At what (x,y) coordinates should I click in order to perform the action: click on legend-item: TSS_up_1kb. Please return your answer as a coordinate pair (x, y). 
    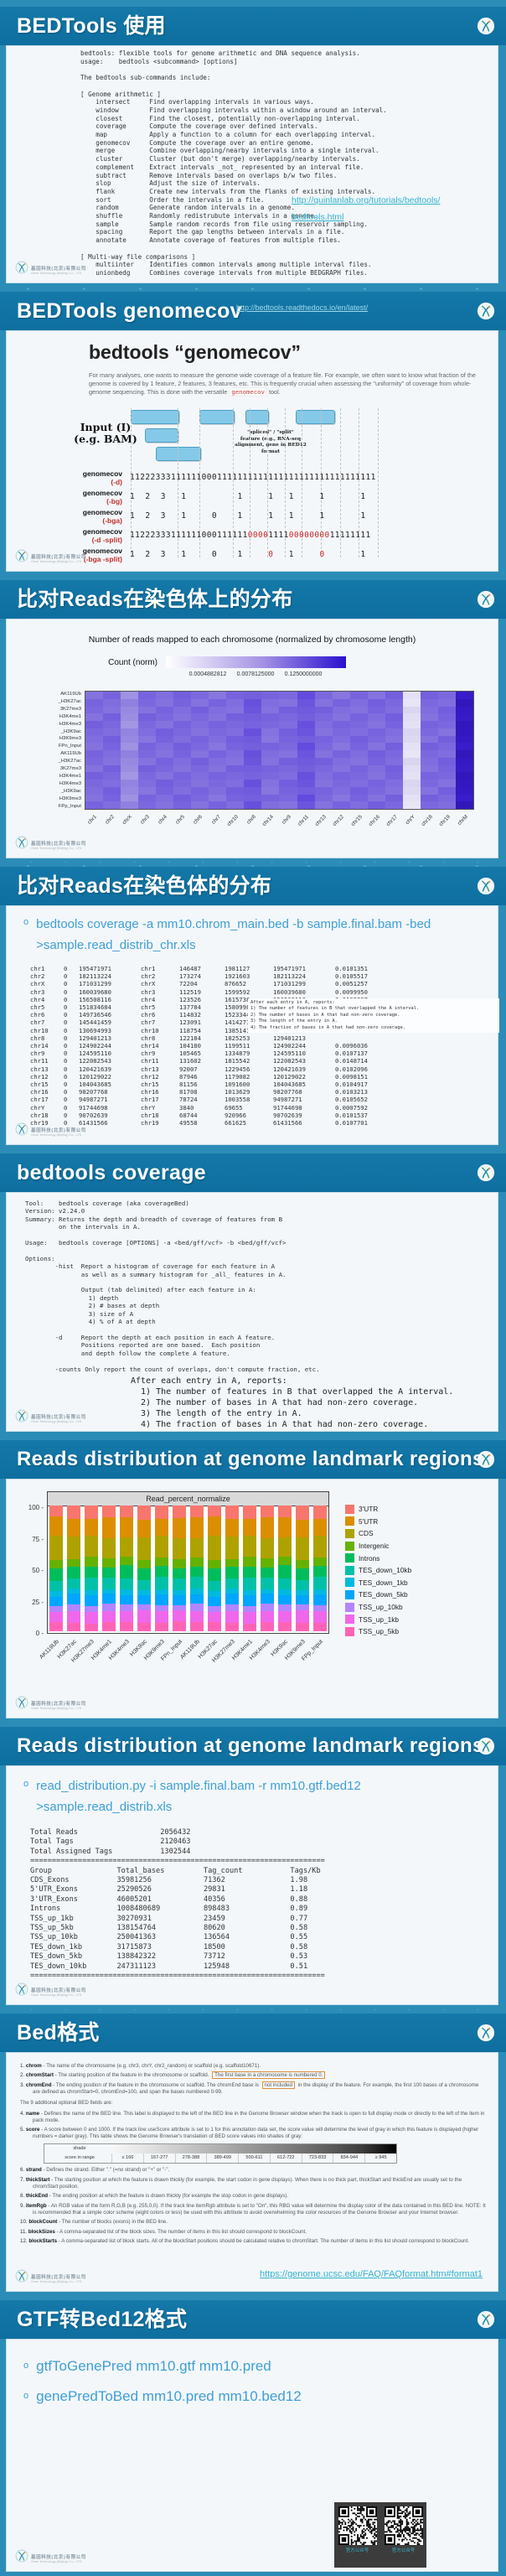
    Looking at the image, I should click on (378, 1619).